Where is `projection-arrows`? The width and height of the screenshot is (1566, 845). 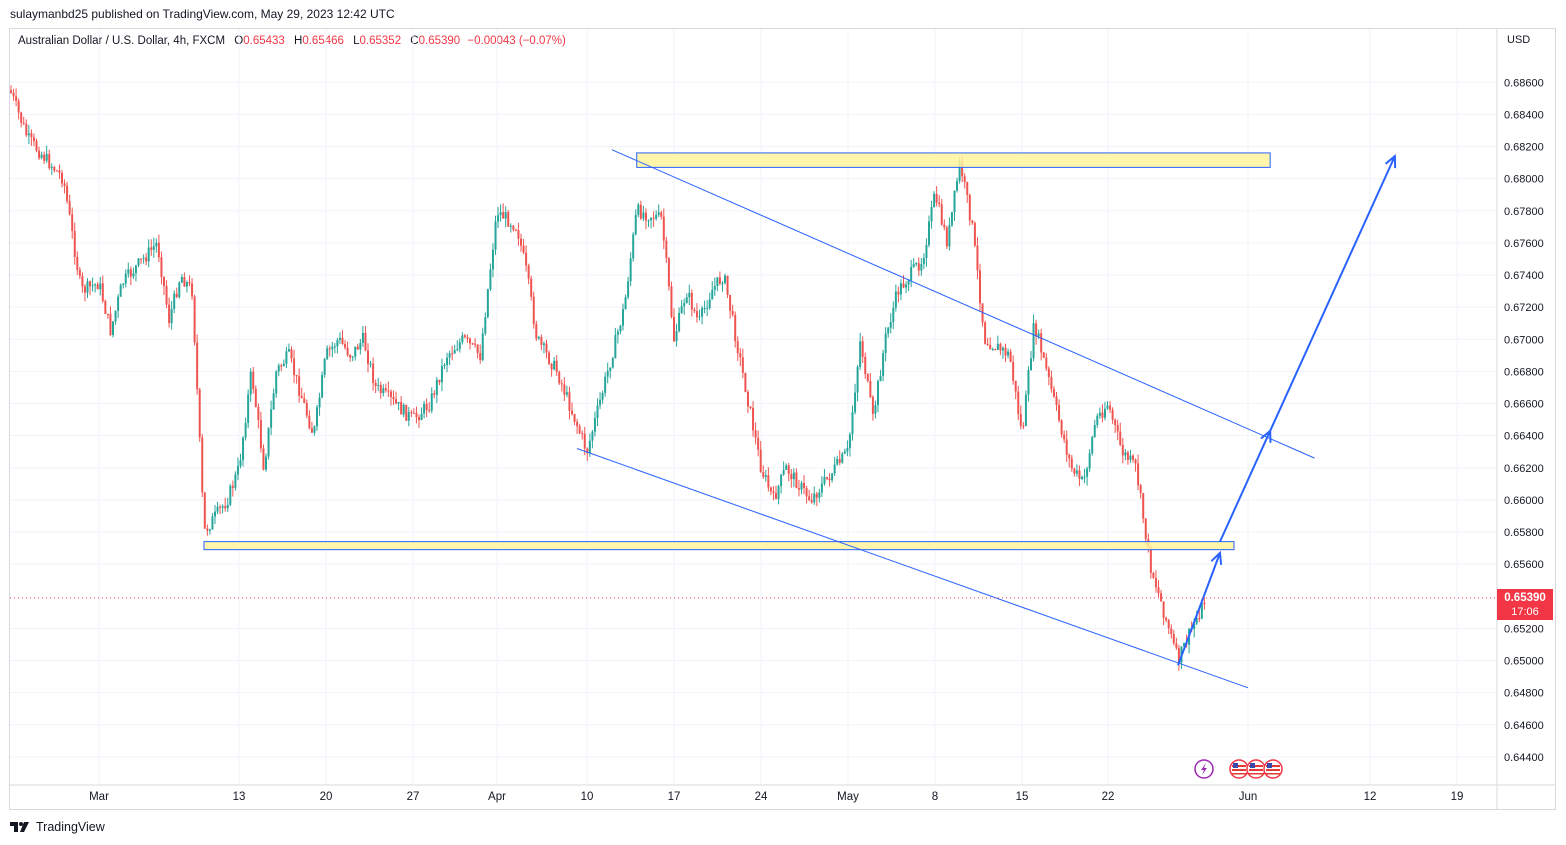
projection-arrows is located at coordinates (1287, 410).